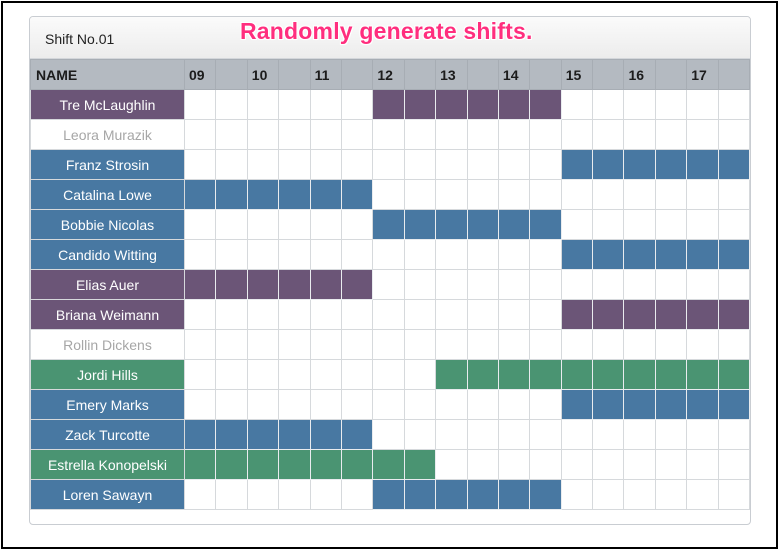 Image resolution: width=783 pixels, height=554 pixels. What do you see at coordinates (107, 224) in the screenshot?
I see `employee-name: Bobbie Nicolas` at bounding box center [107, 224].